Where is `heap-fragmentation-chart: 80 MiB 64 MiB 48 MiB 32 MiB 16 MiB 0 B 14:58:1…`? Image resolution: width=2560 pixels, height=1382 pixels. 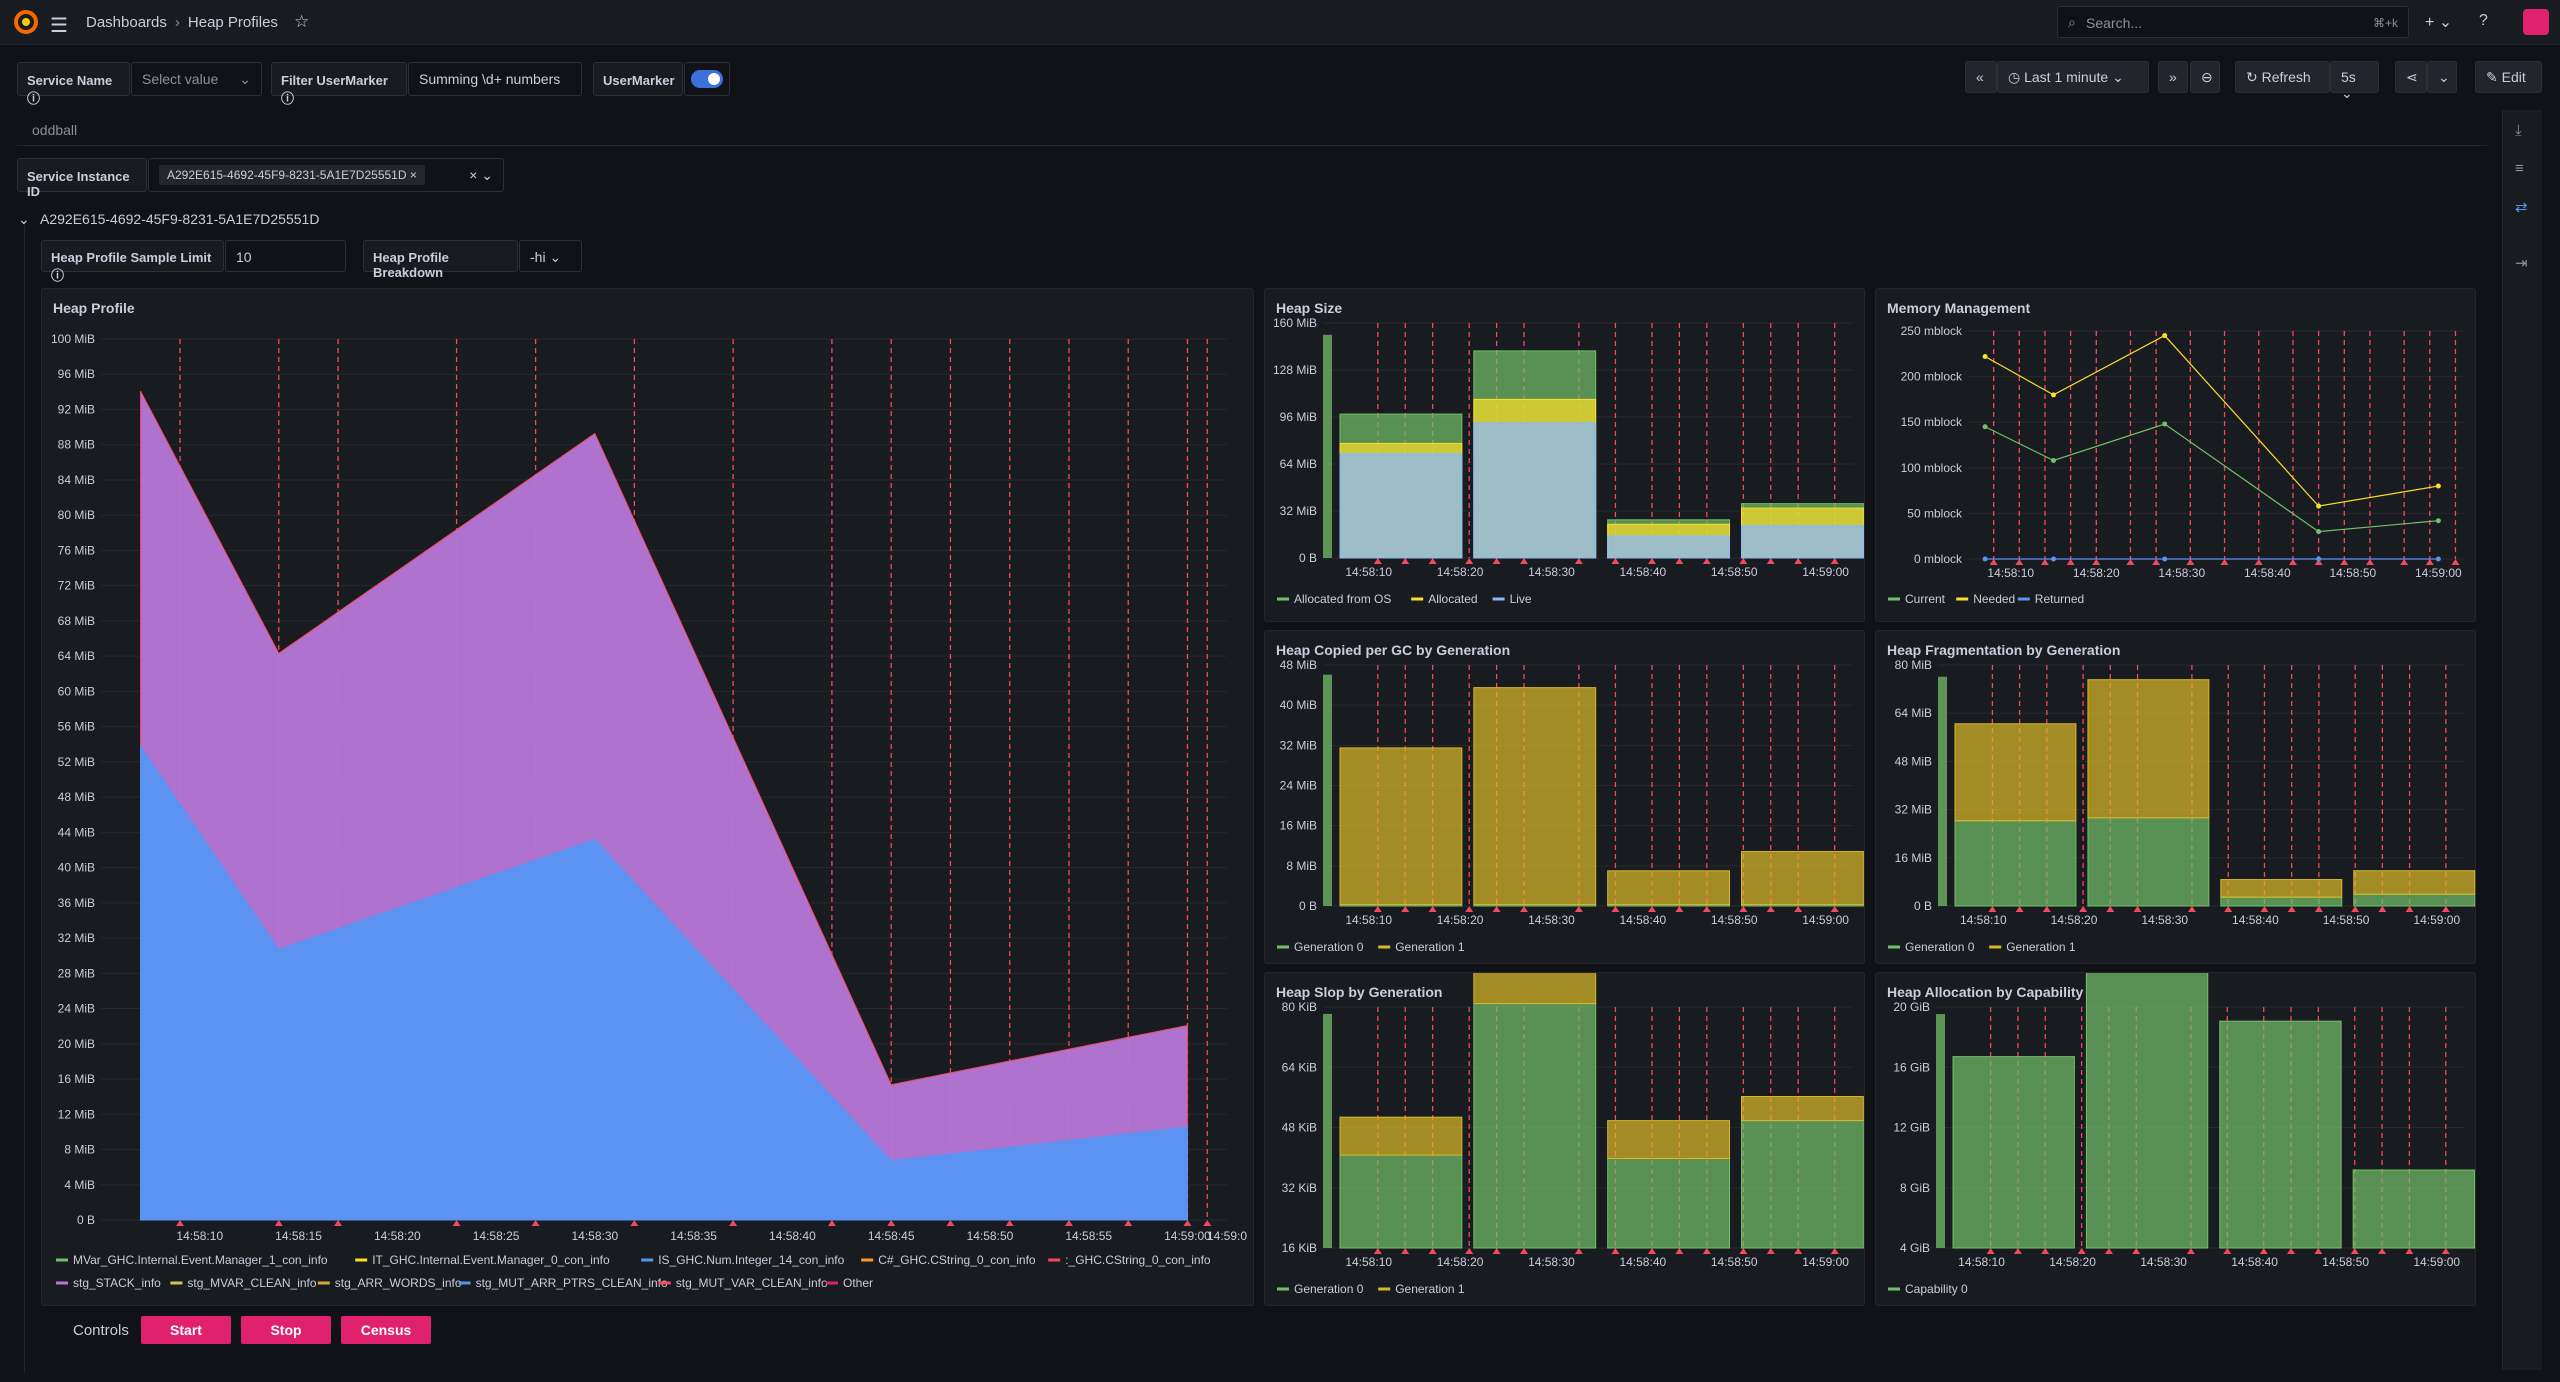 heap-fragmentation-chart: 80 MiB 64 MiB 48 MiB 32 MiB 16 MiB 0 B 14:58:1… is located at coordinates (2176, 798).